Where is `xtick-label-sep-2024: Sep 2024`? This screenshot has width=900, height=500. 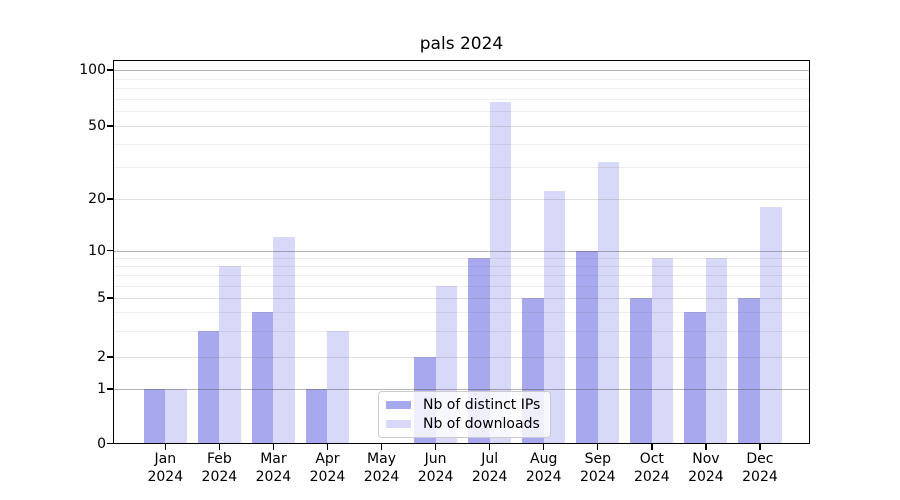
xtick-label-sep-2024: Sep 2024 is located at coordinates (597, 468).